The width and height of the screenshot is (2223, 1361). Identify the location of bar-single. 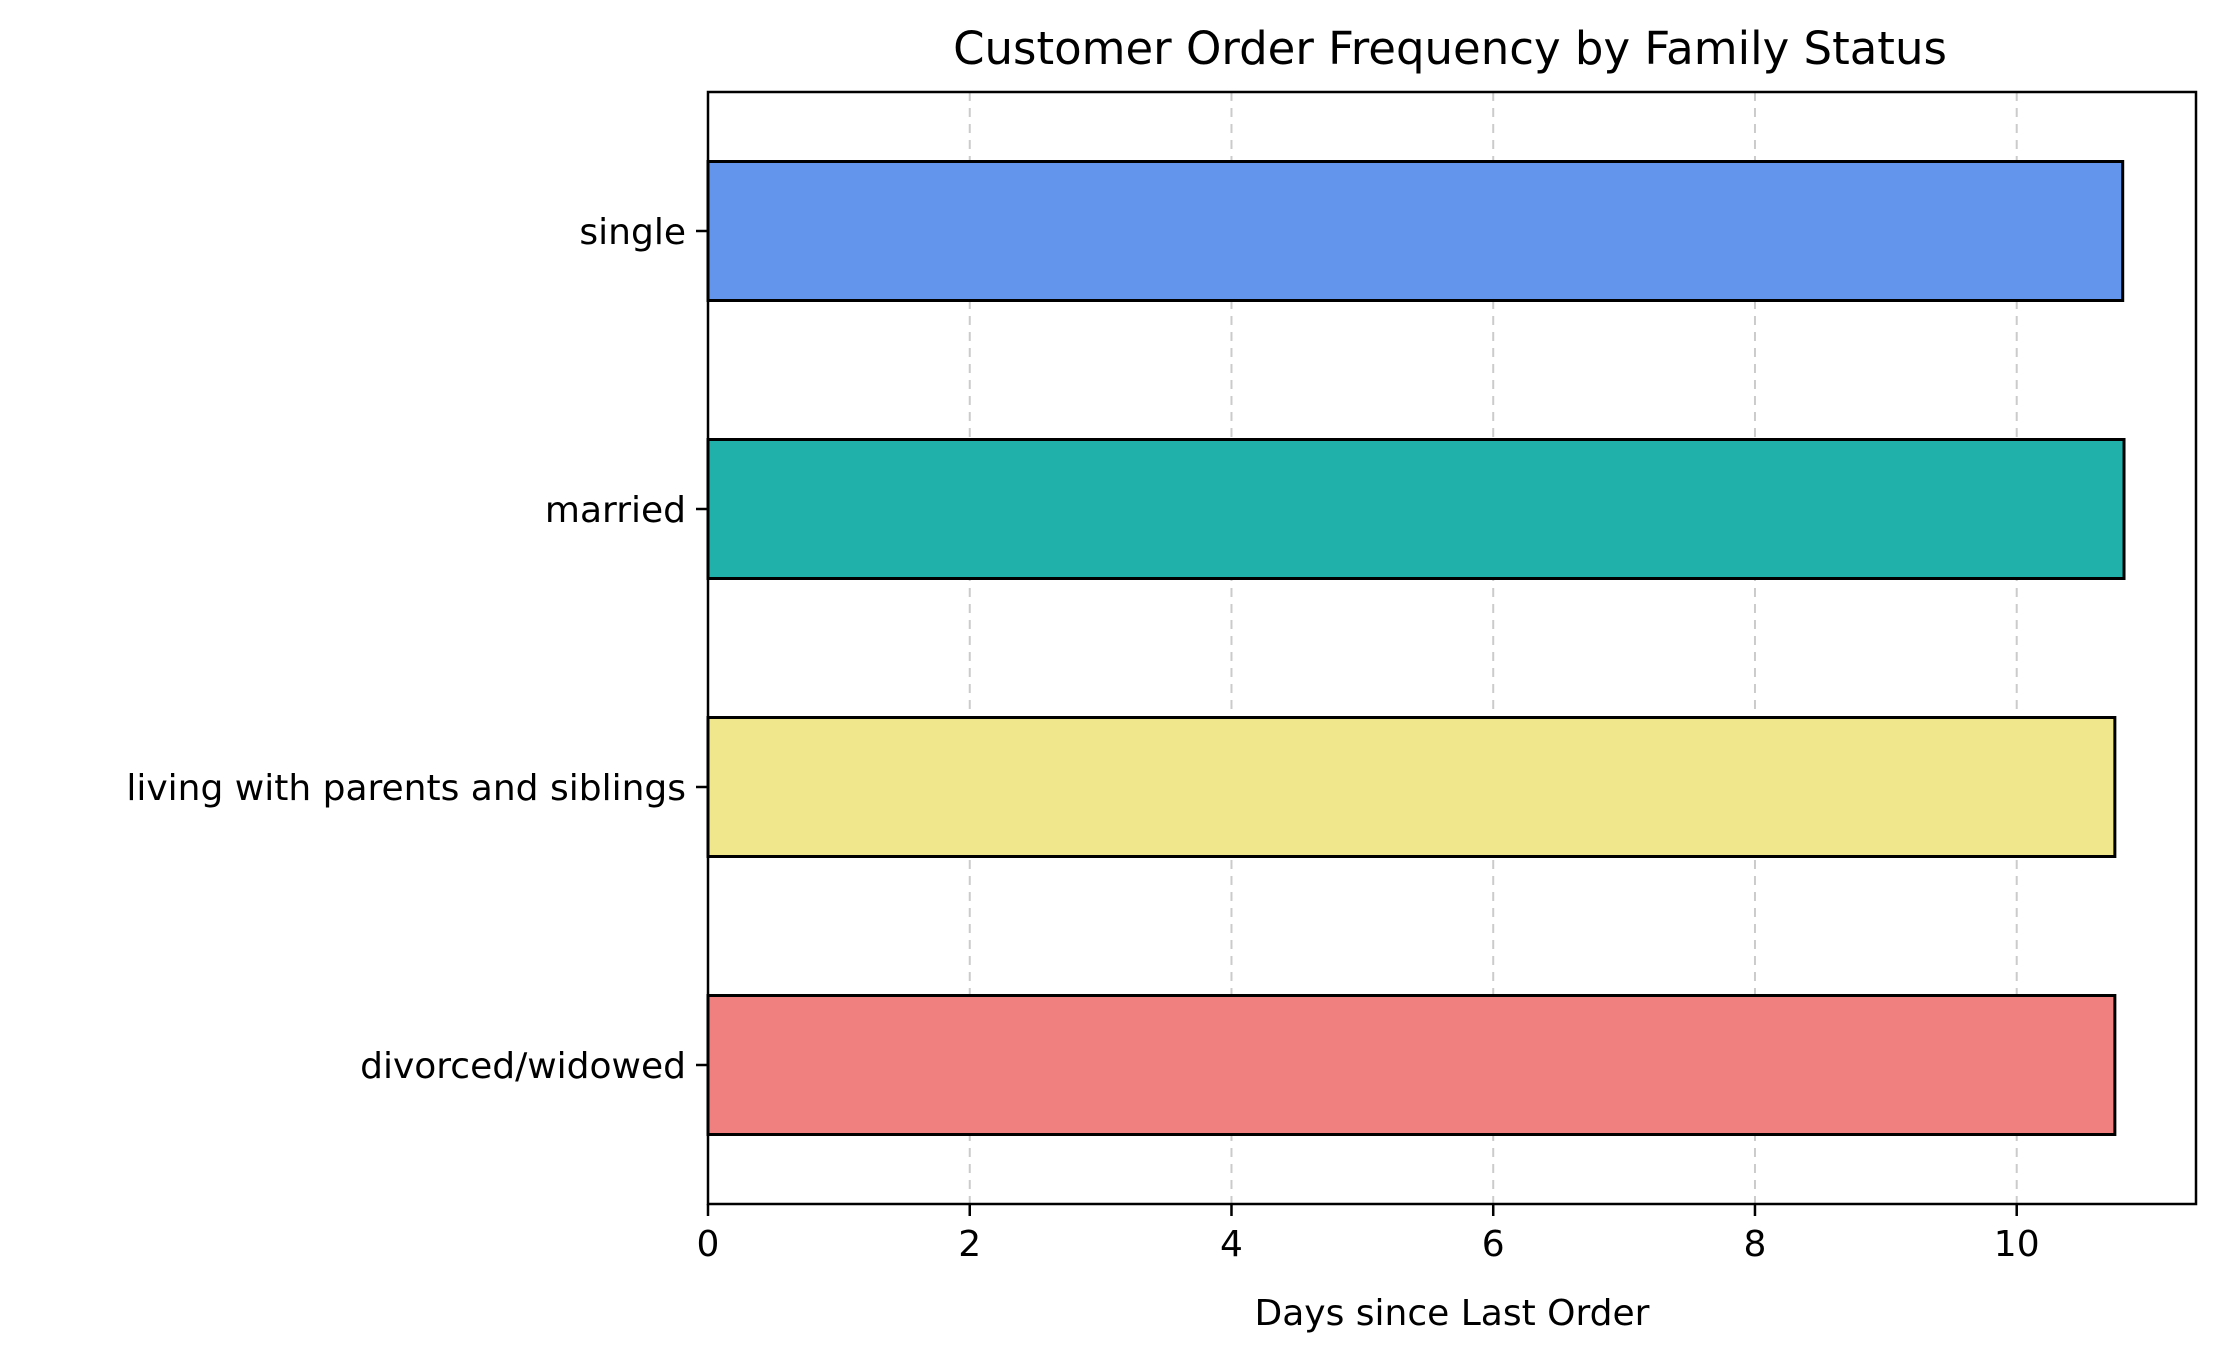
(1415, 231).